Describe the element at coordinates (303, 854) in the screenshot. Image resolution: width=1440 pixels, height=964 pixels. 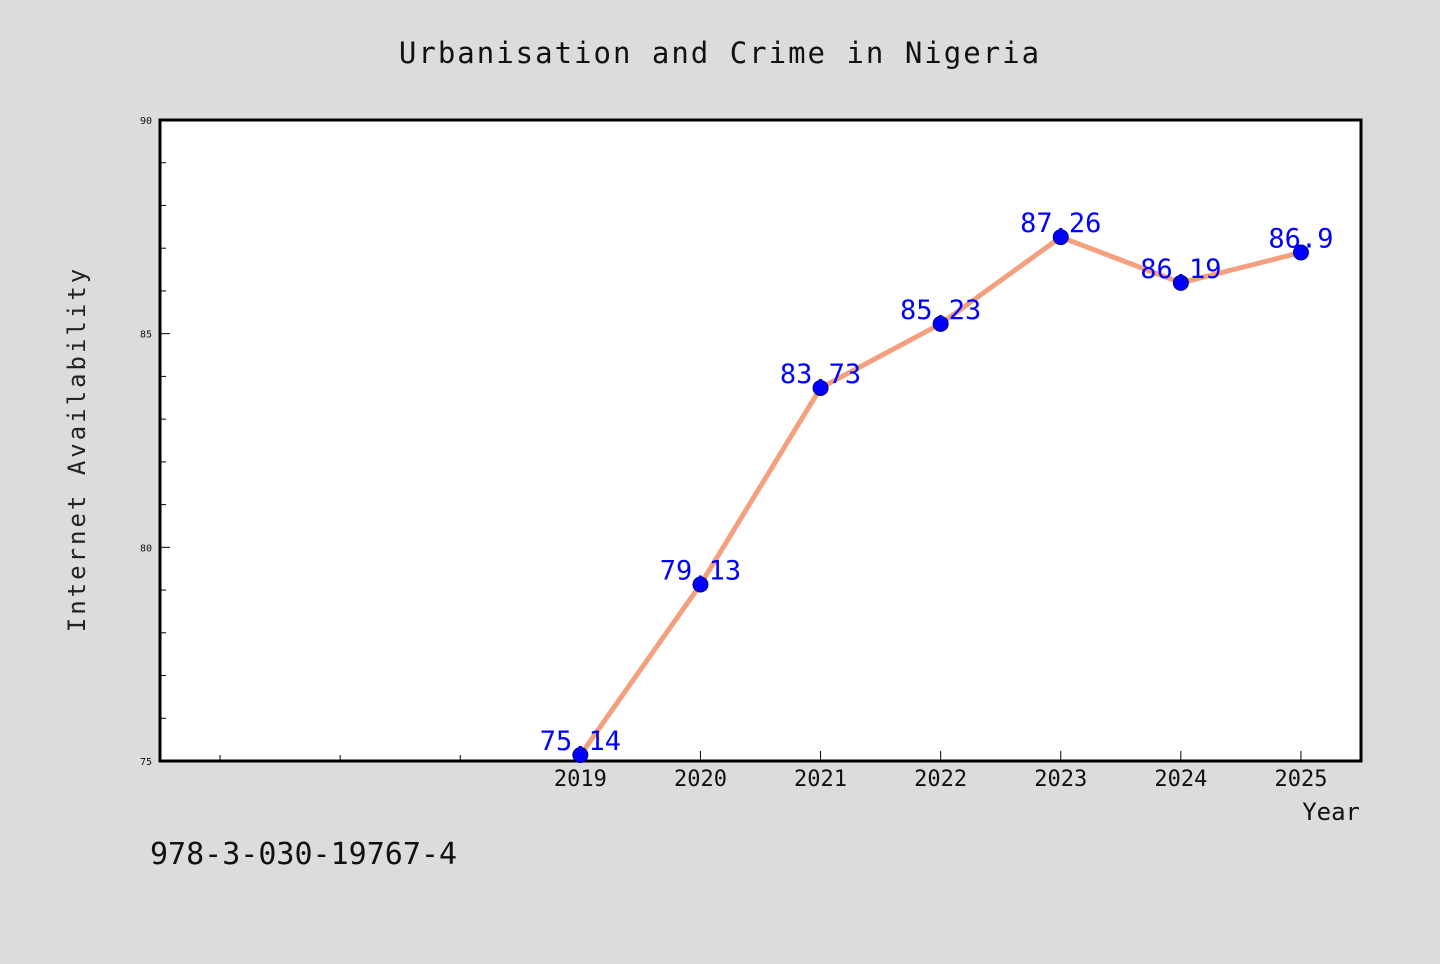
I see `isbn-annotation: 978-3-030-19767-4` at that location.